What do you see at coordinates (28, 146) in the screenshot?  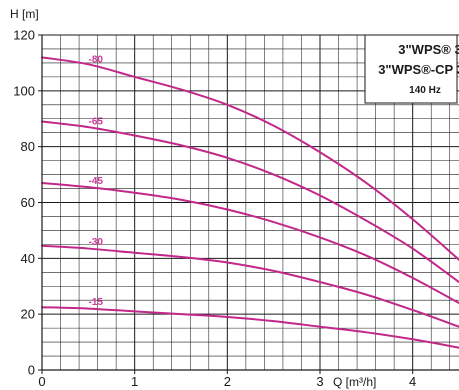 I see `y-tick-label: 80` at bounding box center [28, 146].